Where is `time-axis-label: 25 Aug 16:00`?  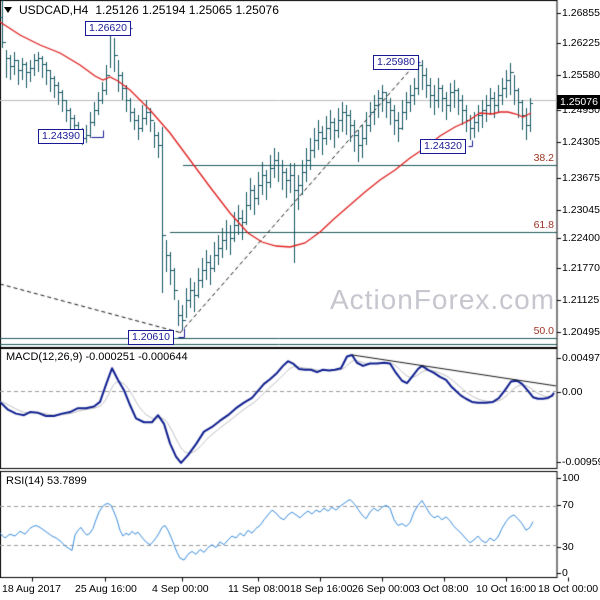 time-axis-label: 25 Aug 16:00 is located at coordinates (106, 589).